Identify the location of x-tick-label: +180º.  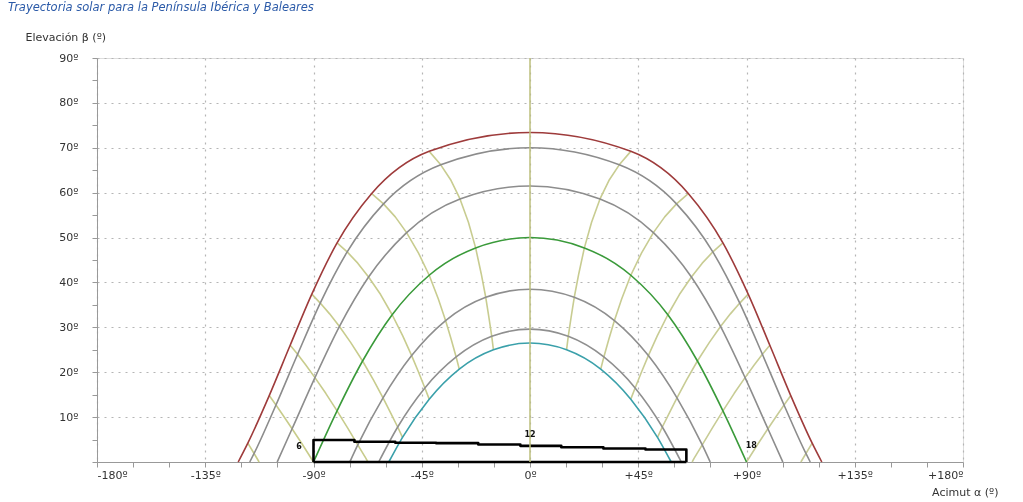
(946, 475).